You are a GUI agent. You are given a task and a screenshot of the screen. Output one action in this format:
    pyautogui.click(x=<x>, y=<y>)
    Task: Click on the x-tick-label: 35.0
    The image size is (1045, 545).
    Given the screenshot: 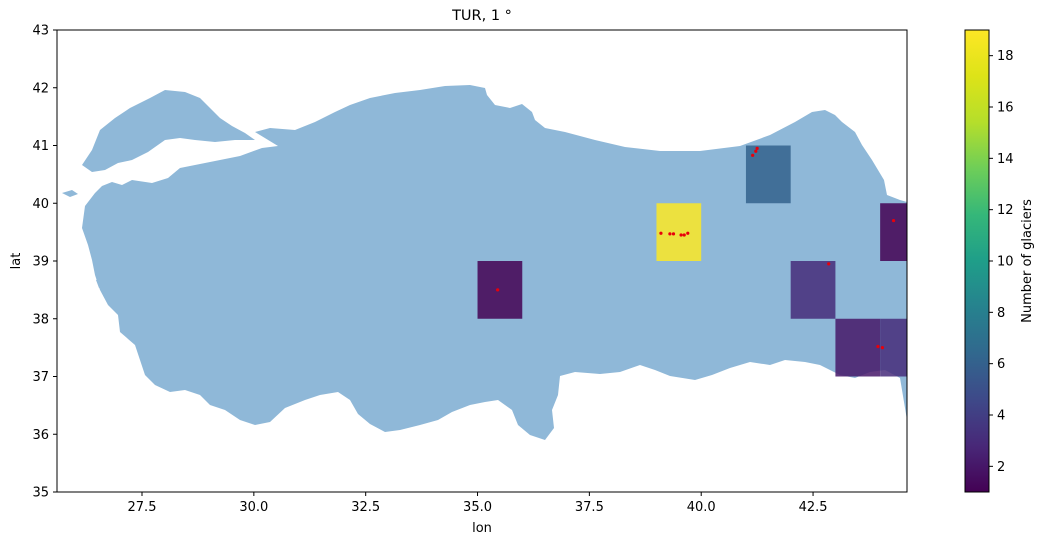 What is the action you would take?
    pyautogui.click(x=477, y=507)
    